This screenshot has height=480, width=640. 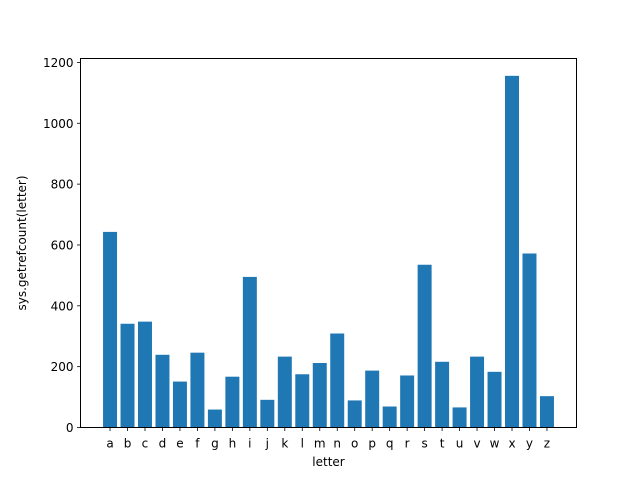 I want to click on x-tick-label-s: s, so click(x=424, y=444).